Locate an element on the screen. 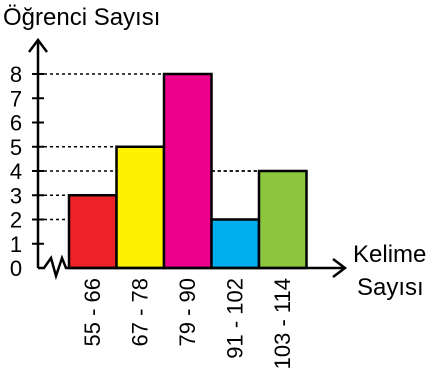 The image size is (435, 387). y-tick-label-5: 5 is located at coordinates (16, 147).